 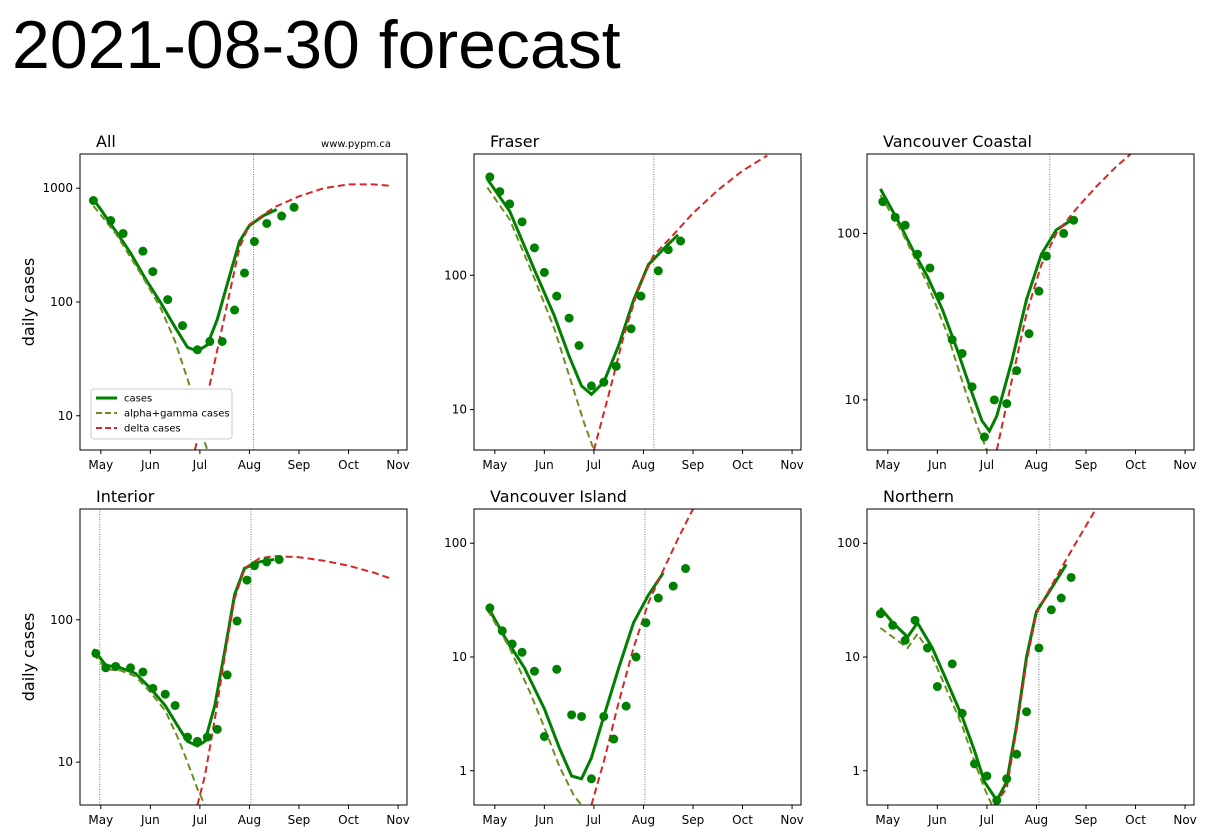 I want to click on legend-label: cases, so click(x=138, y=399).